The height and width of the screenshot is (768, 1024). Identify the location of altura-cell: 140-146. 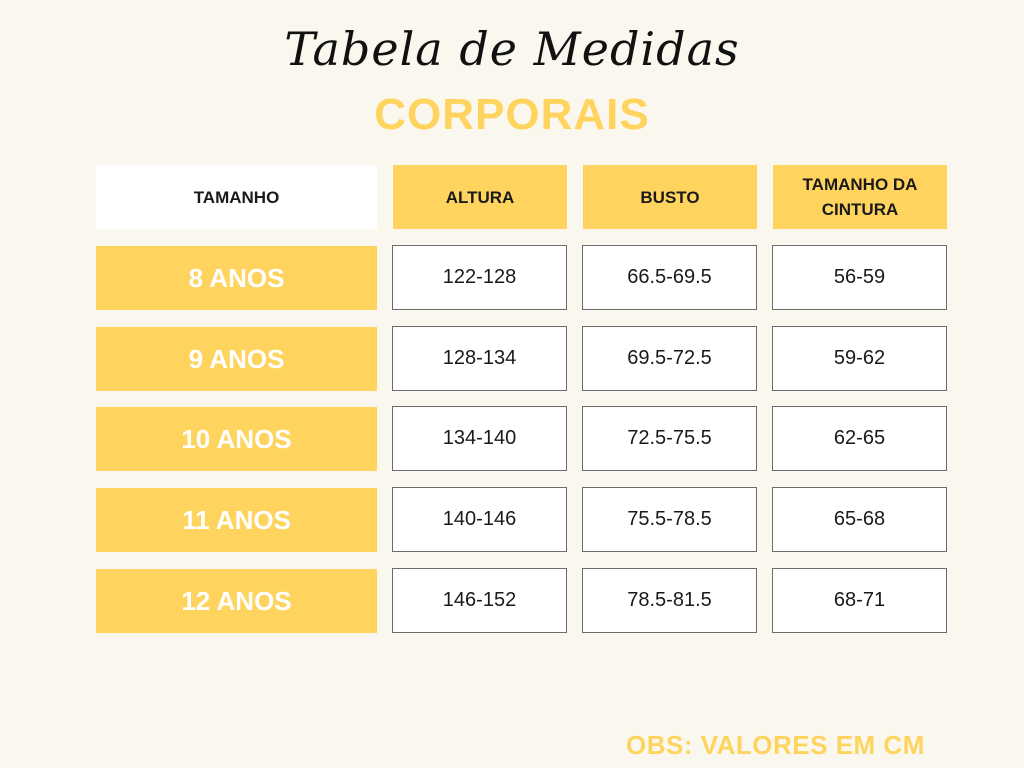
(479, 519).